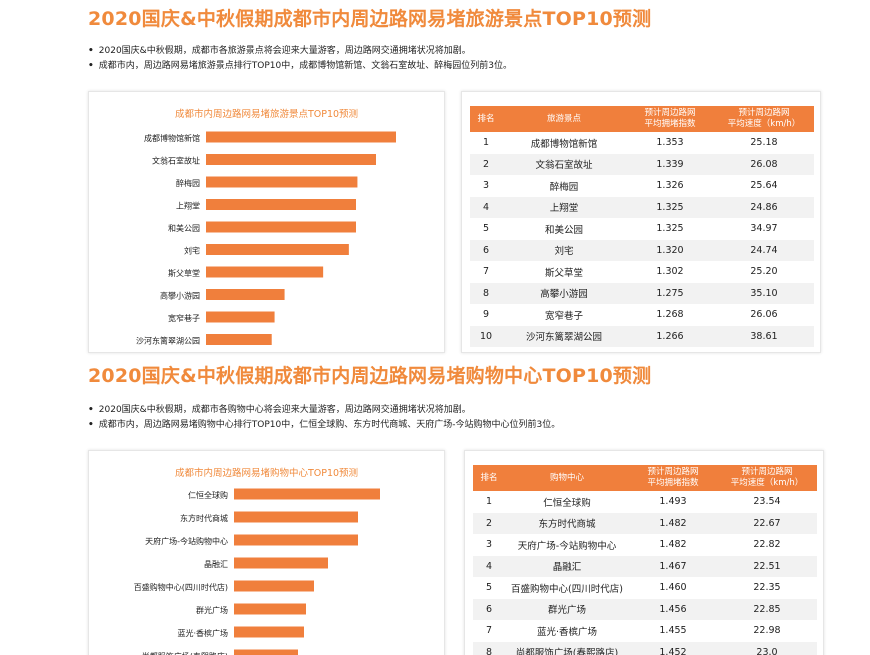 This screenshot has height=655, width=870. I want to click on table-cell: 1.482, so click(673, 545).